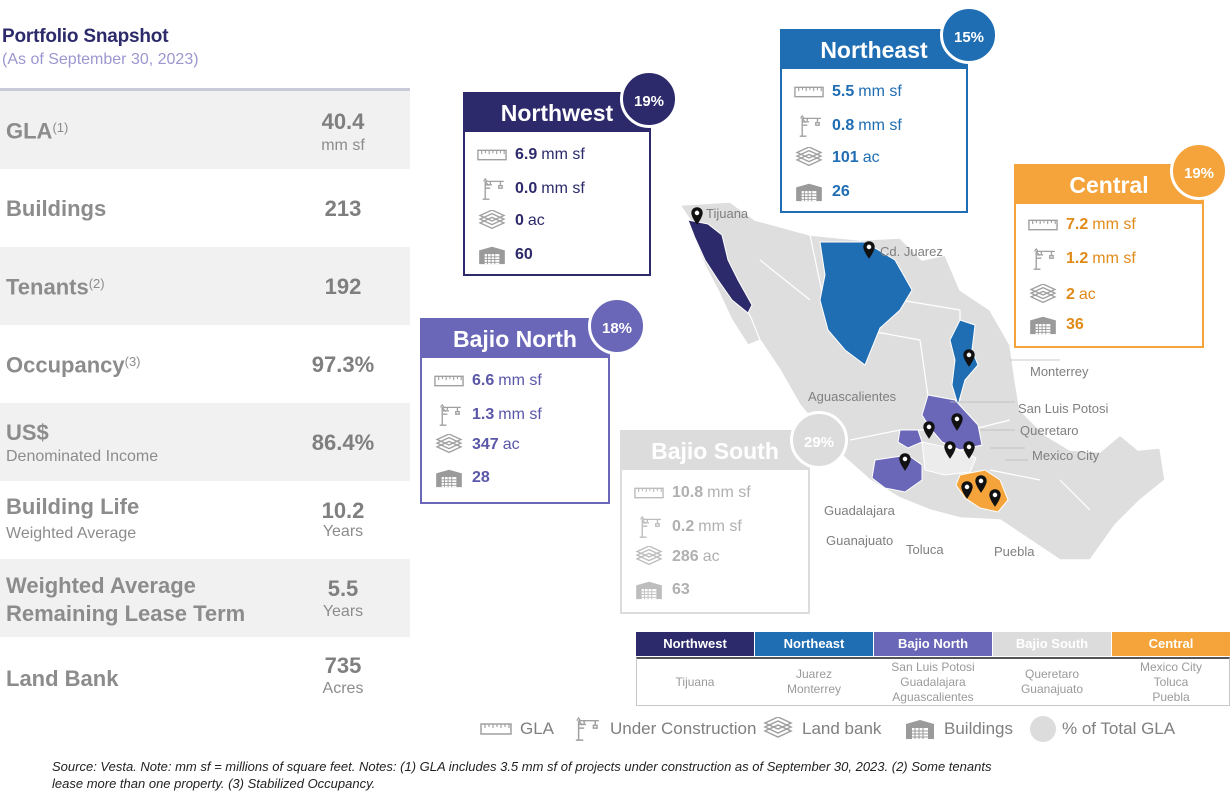 This screenshot has height=794, width=1232. I want to click on stat-value: 213, so click(343, 208).